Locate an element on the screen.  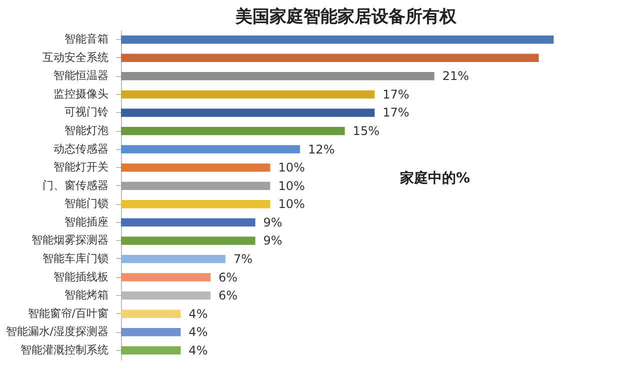
data-label: 15% is located at coordinates (366, 131).